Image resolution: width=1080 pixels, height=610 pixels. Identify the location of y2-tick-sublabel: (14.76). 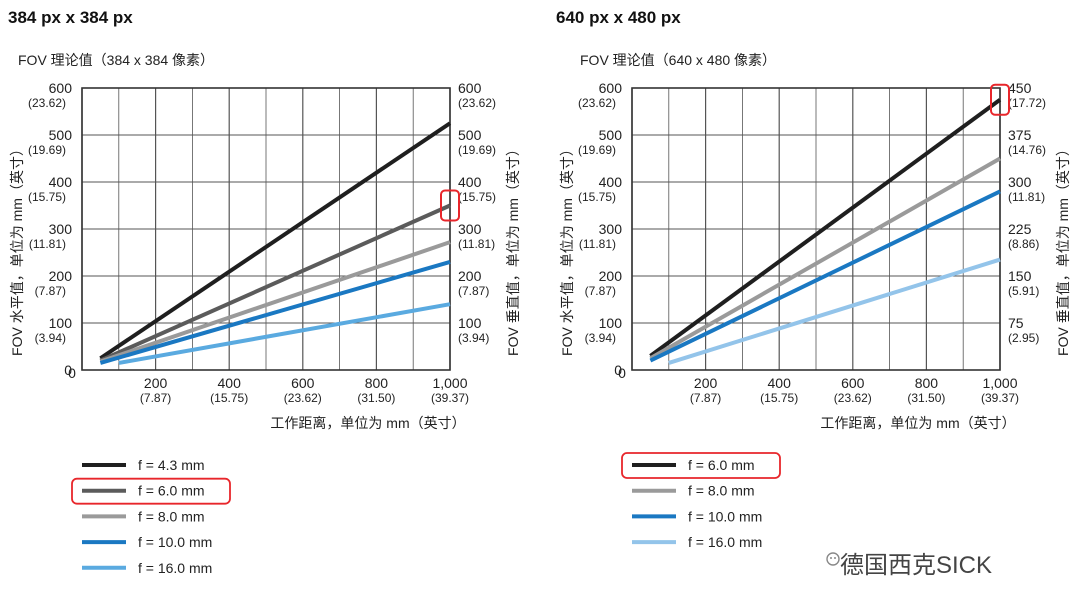
(1027, 150).